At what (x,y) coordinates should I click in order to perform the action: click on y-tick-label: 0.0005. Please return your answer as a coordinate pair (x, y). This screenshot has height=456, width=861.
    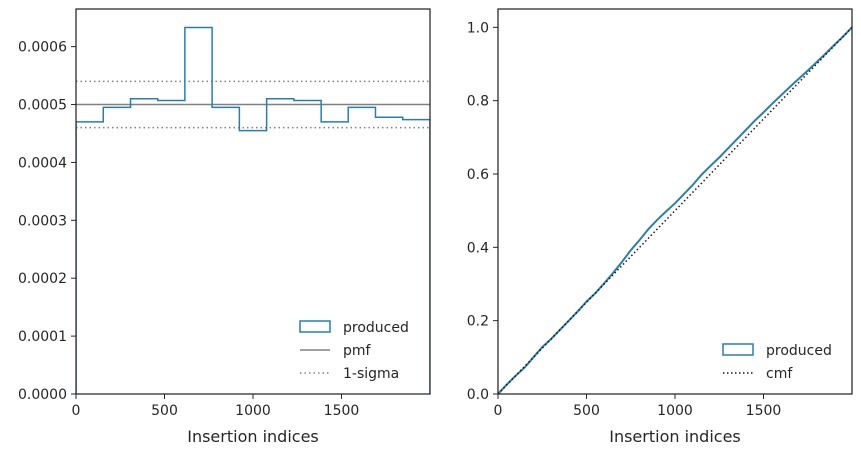
    Looking at the image, I should click on (42, 106).